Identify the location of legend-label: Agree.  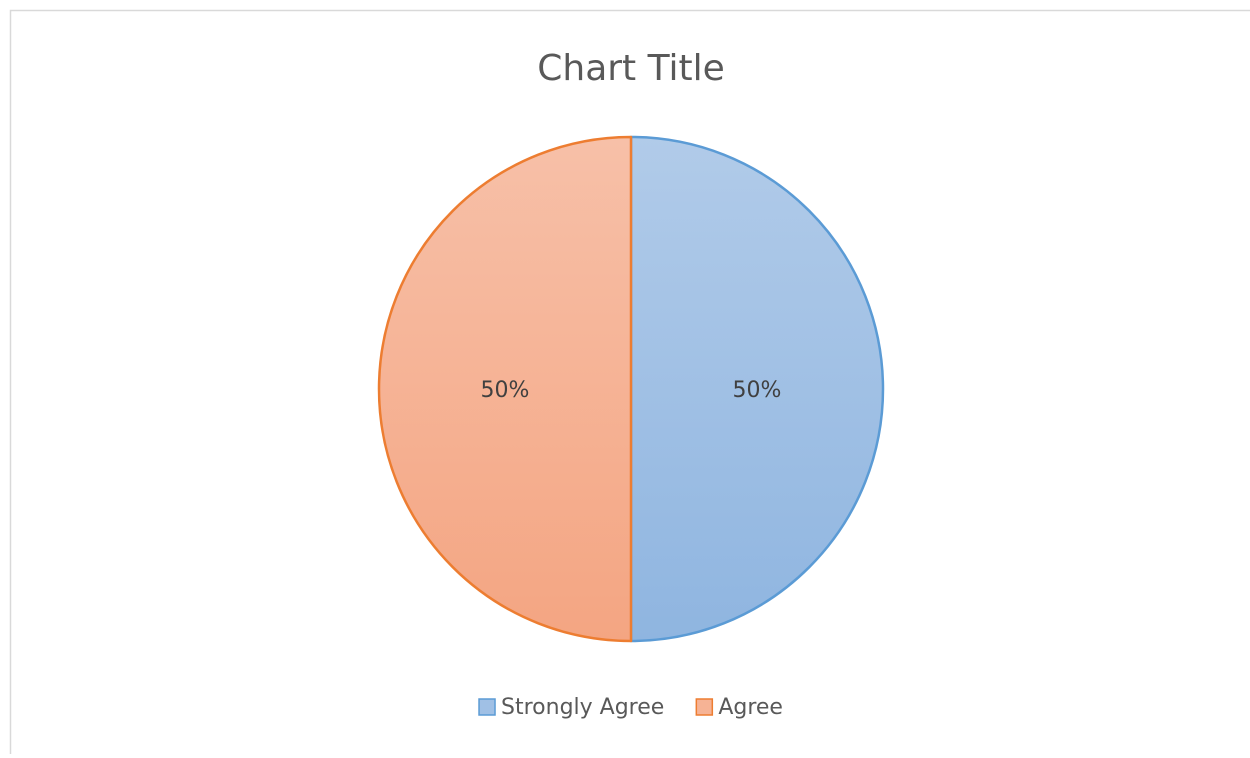
(750, 707).